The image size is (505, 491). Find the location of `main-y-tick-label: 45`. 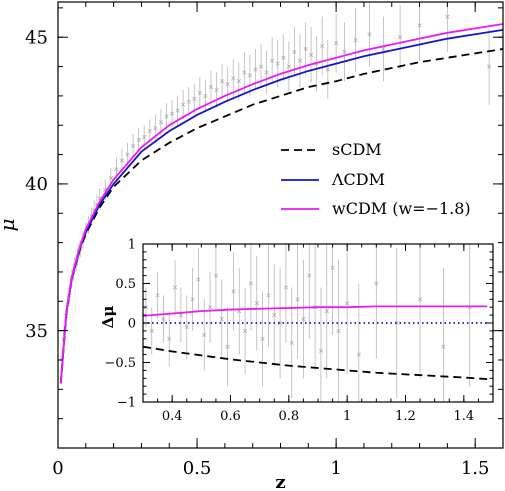

main-y-tick-label: 45 is located at coordinates (36, 38).